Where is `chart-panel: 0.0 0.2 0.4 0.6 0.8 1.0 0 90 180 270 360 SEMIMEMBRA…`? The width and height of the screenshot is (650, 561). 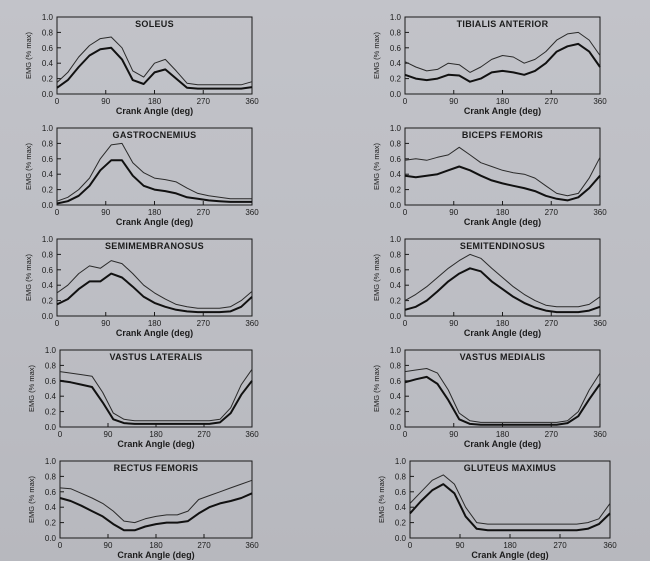 chart-panel: 0.0 0.2 0.4 0.6 0.8 1.0 0 90 180 270 360 SEMIMEMBRA… is located at coordinates (141, 286).